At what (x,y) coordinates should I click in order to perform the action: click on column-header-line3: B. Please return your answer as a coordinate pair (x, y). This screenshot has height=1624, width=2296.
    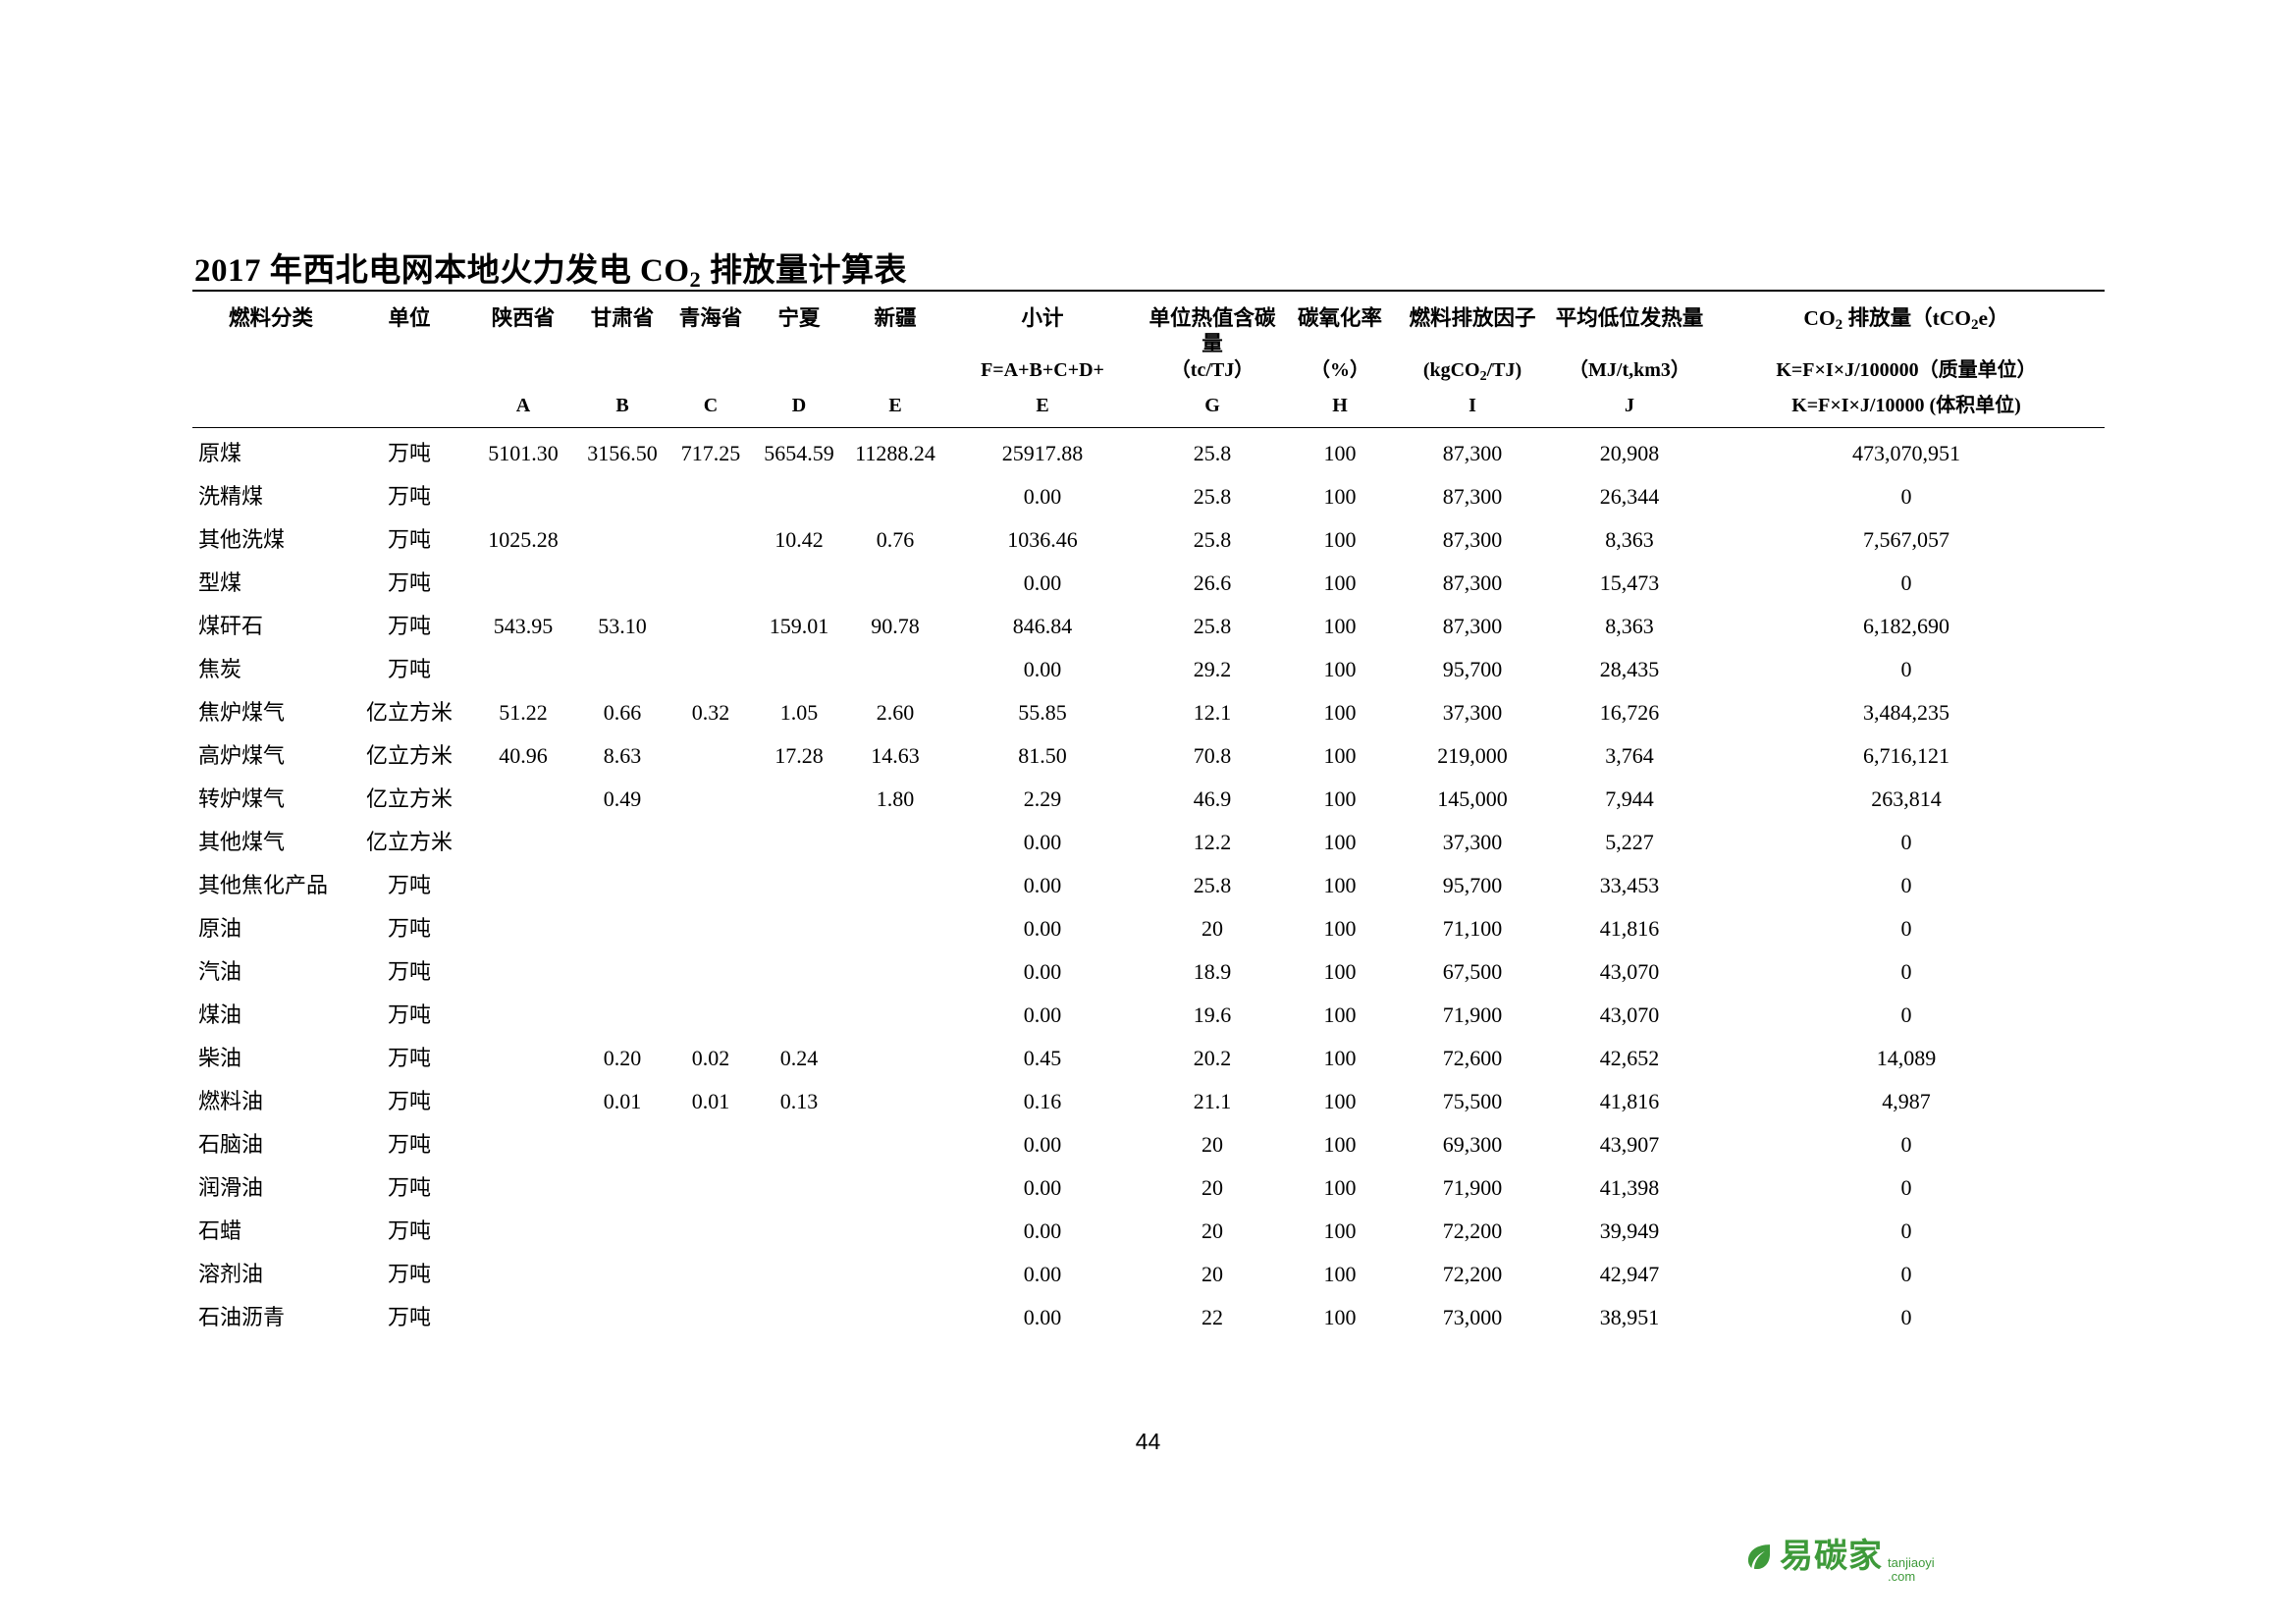
    Looking at the image, I should click on (622, 405).